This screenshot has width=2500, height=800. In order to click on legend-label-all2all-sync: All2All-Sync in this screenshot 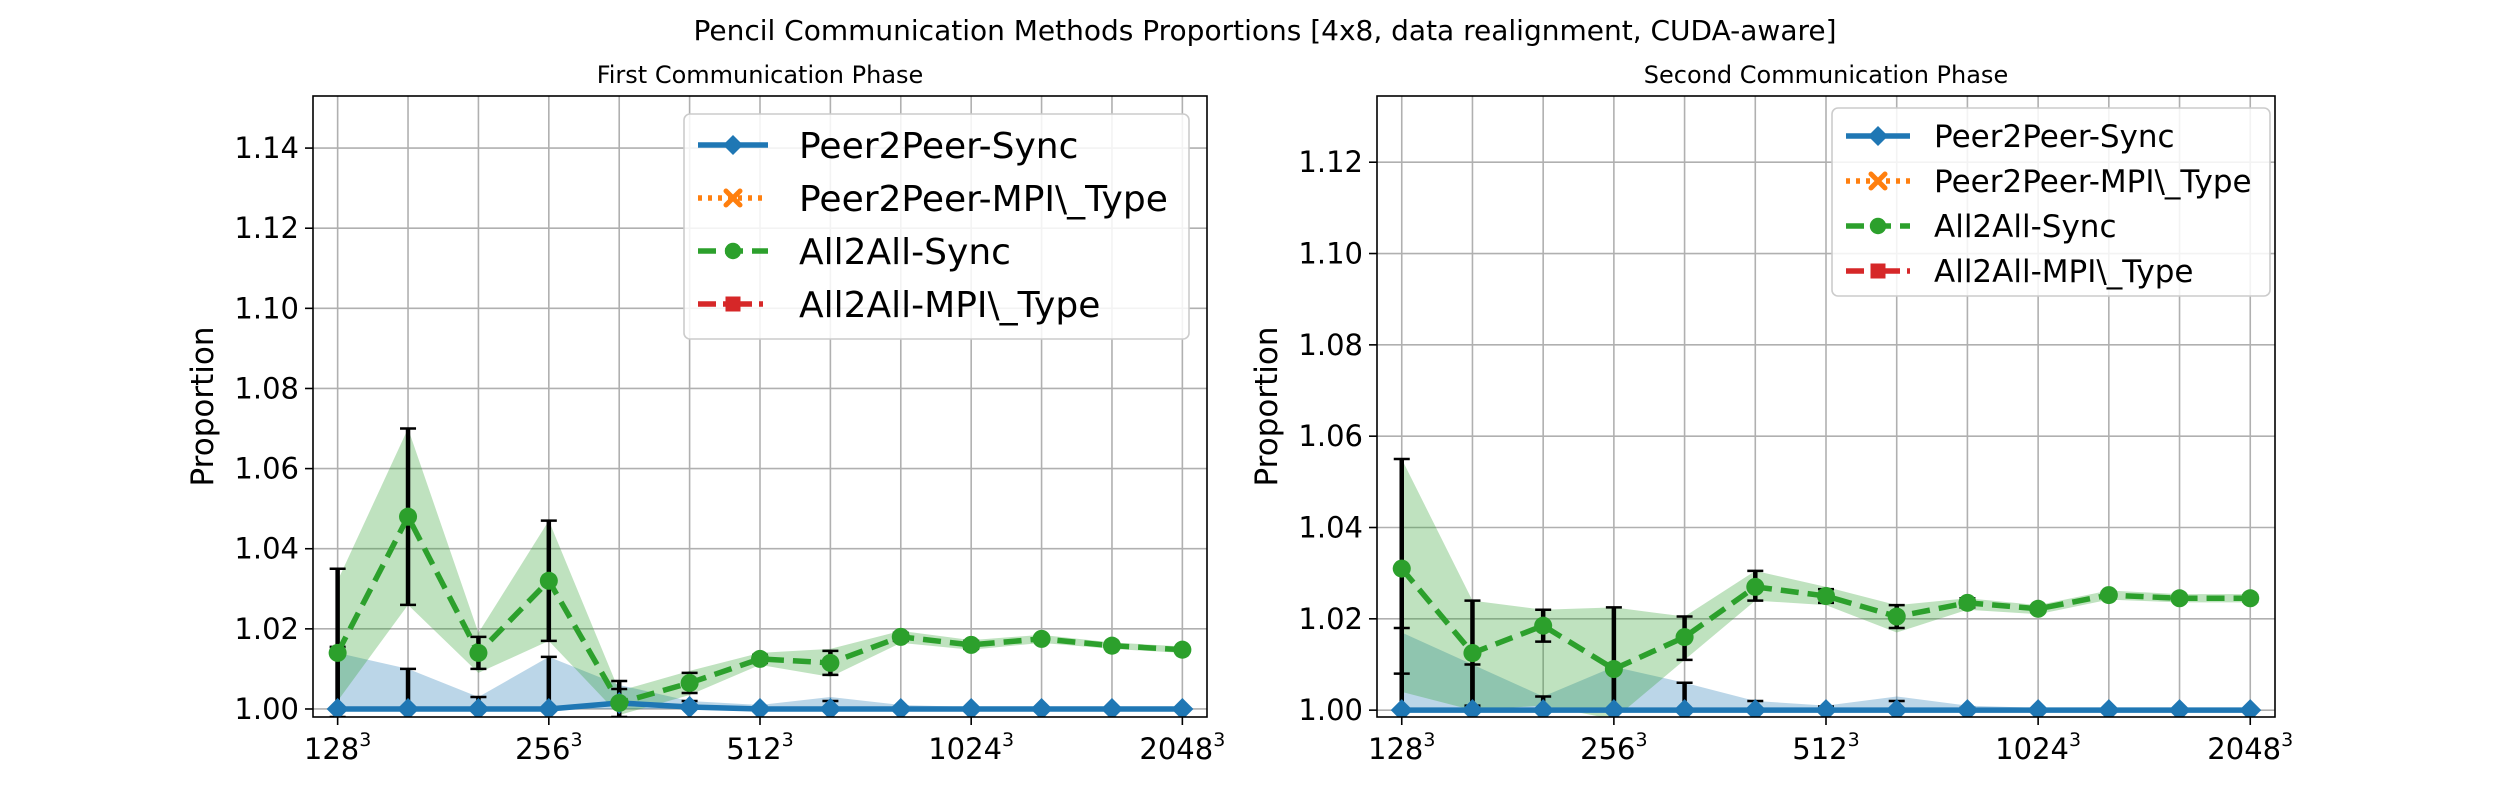, I will do `click(2025, 227)`.